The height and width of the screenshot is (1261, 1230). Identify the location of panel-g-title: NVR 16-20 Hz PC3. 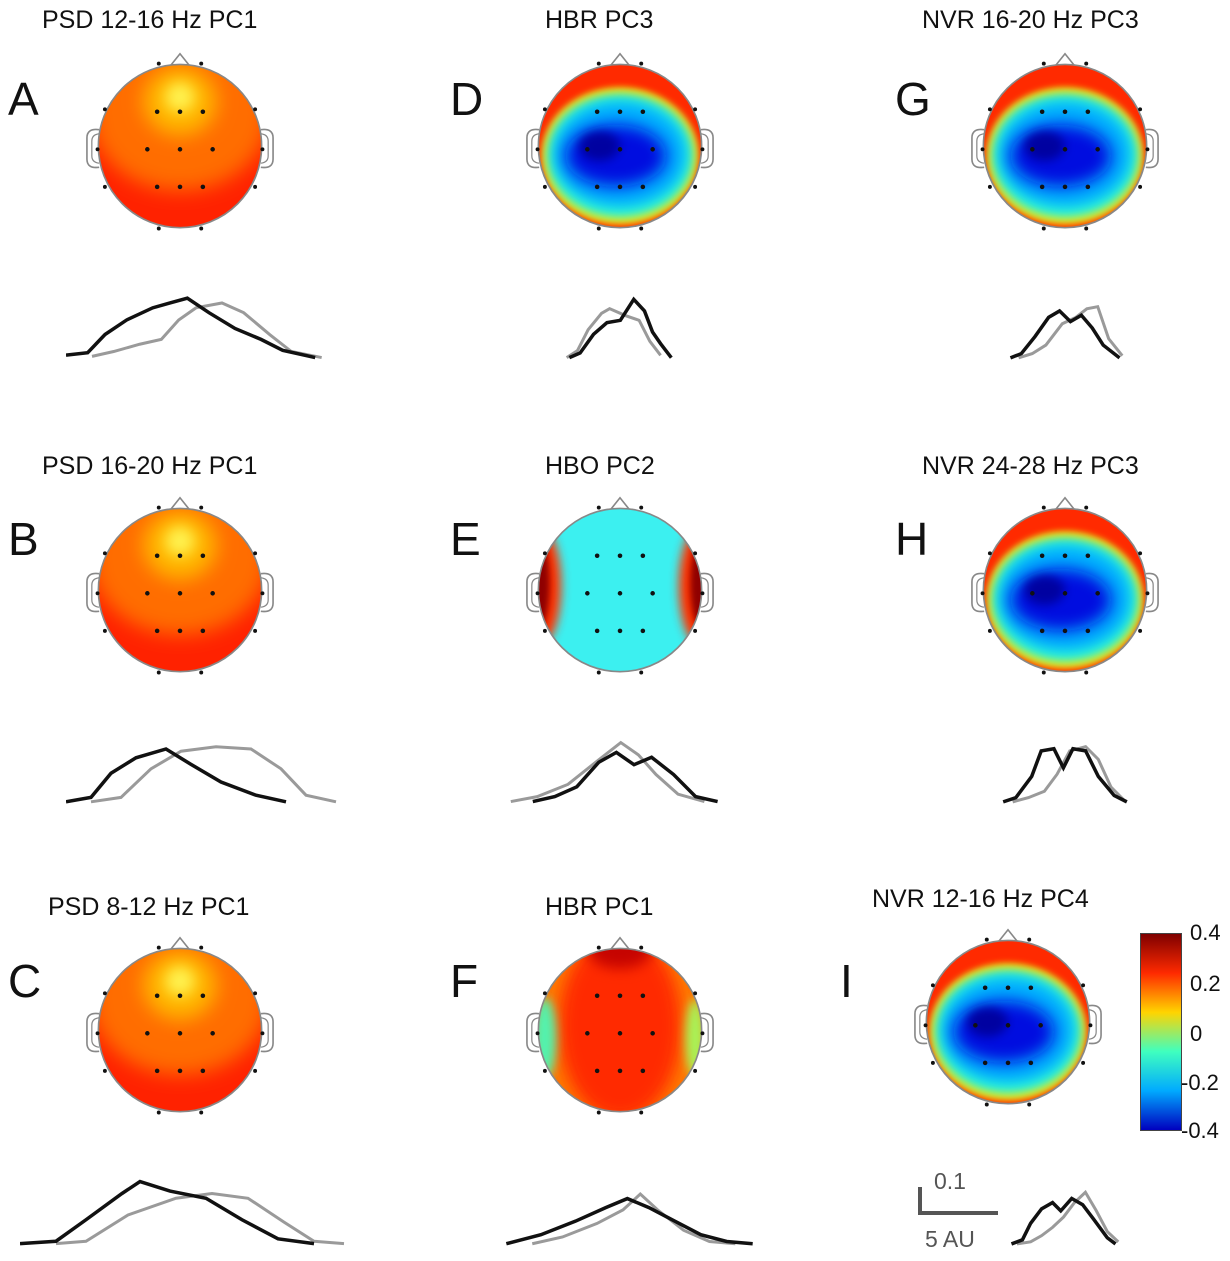
(1030, 20).